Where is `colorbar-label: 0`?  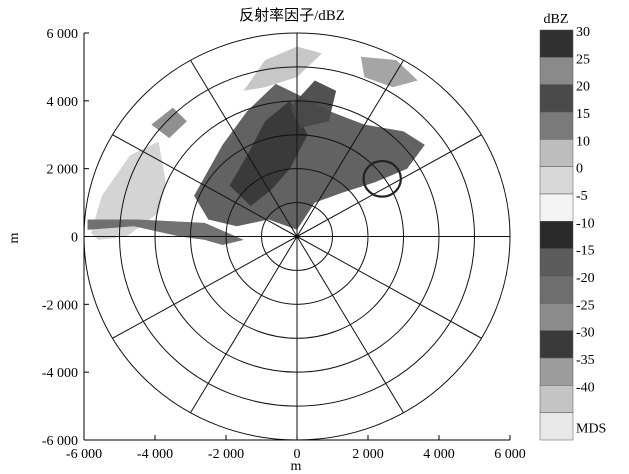 colorbar-label: 0 is located at coordinates (579, 169).